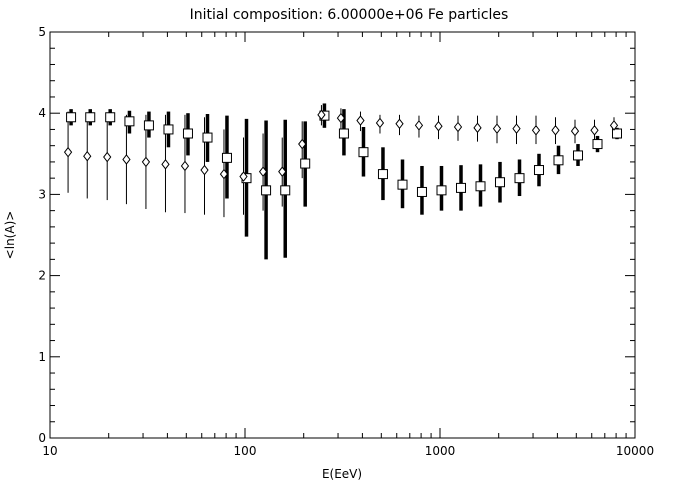 Image resolution: width=673 pixels, height=487 pixels. Describe the element at coordinates (49, 451) in the screenshot. I see `x-tick-label: 10` at that location.